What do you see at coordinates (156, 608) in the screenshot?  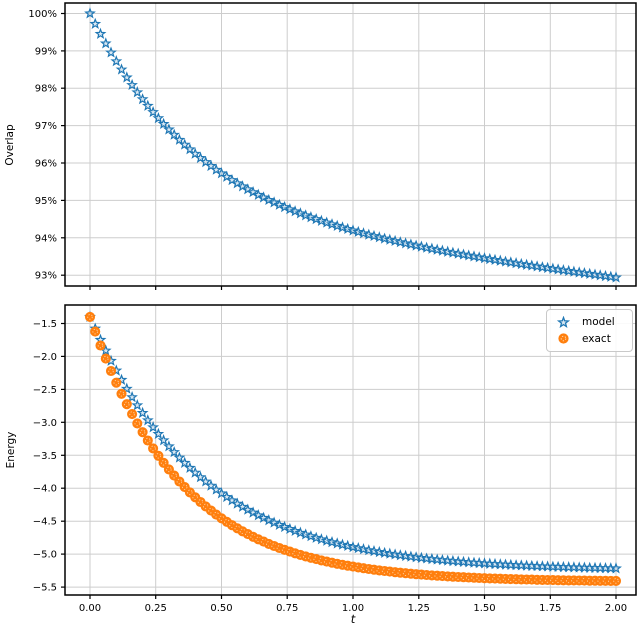 I see `x-tick-label: 0.25` at bounding box center [156, 608].